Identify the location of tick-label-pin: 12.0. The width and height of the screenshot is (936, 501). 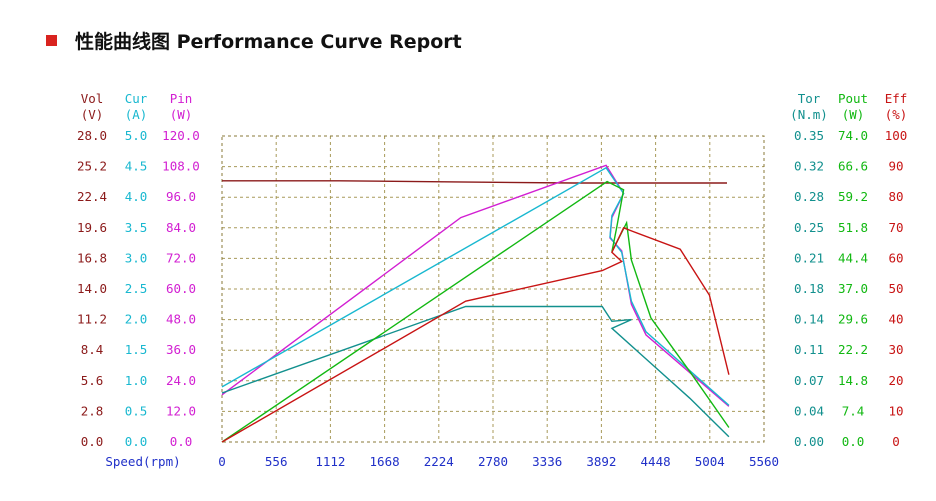
(181, 410).